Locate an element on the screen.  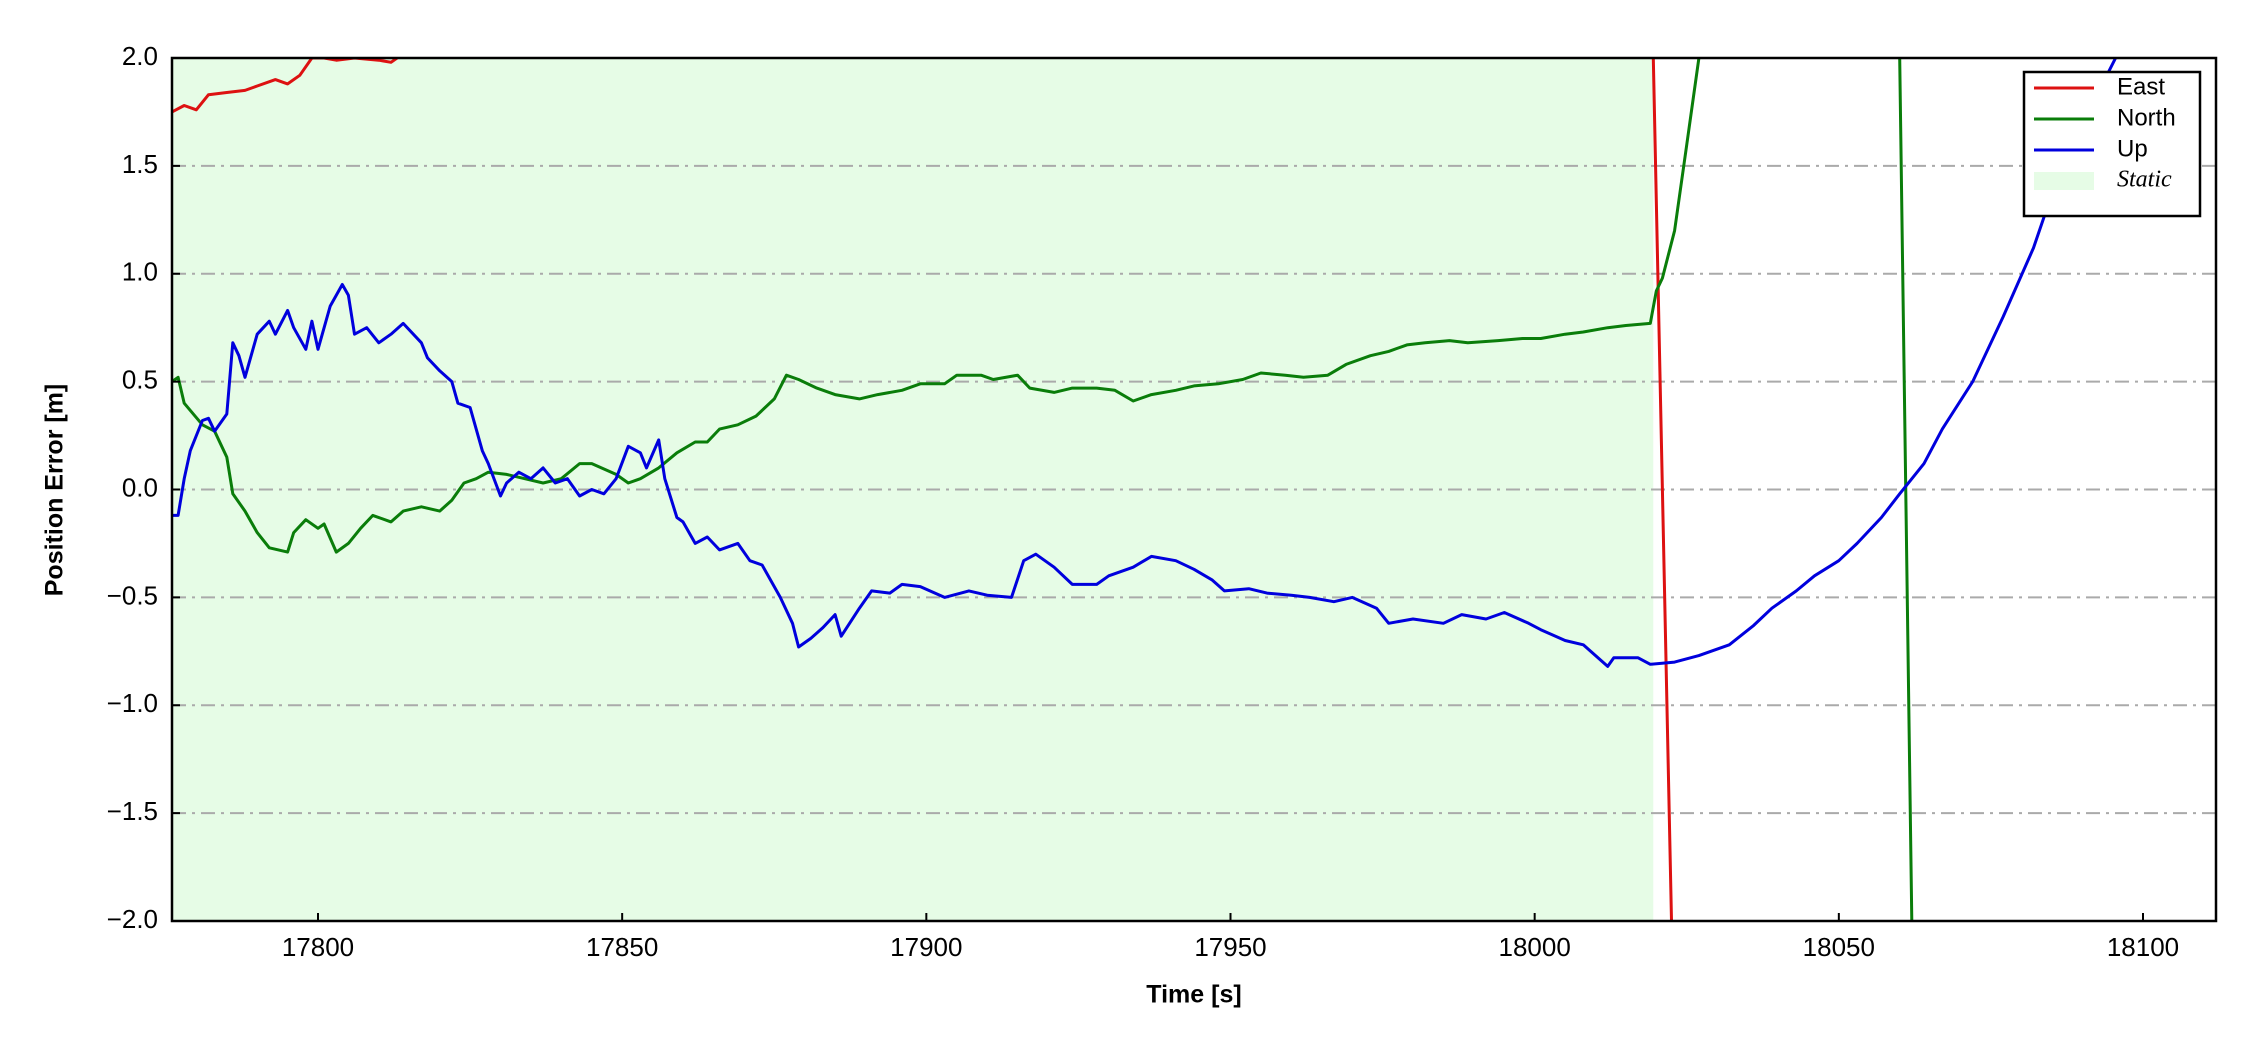
y-tick-label: 1.0 is located at coordinates (140, 272).